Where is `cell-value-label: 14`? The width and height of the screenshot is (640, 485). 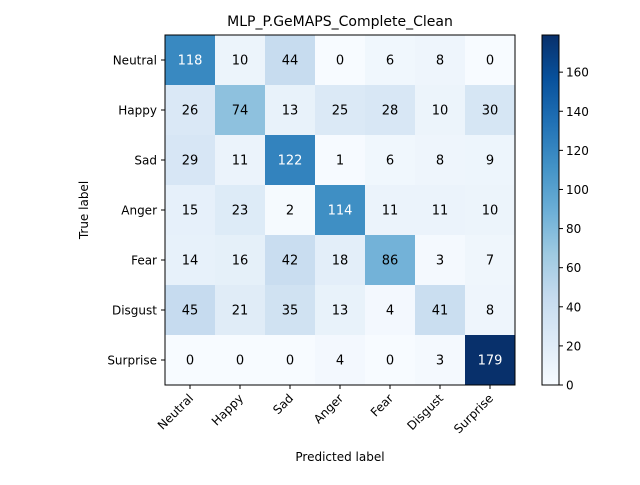
cell-value-label: 14 is located at coordinates (190, 261).